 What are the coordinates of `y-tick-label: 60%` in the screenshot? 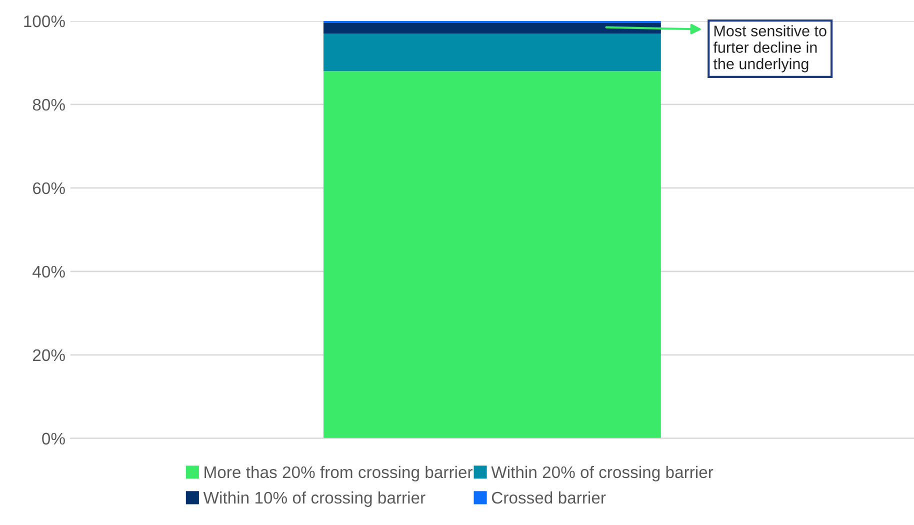 It's located at (49, 188).